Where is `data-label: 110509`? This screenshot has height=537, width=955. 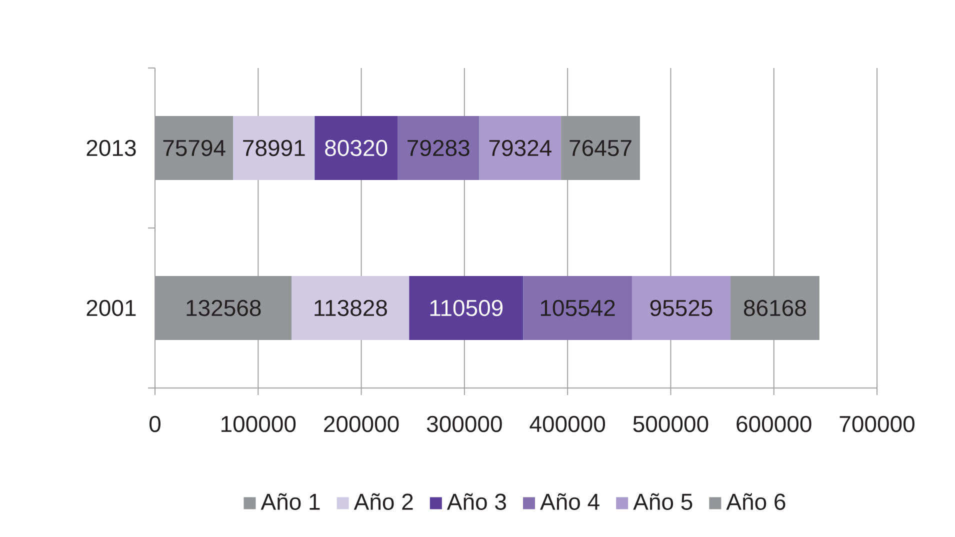 data-label: 110509 is located at coordinates (466, 308).